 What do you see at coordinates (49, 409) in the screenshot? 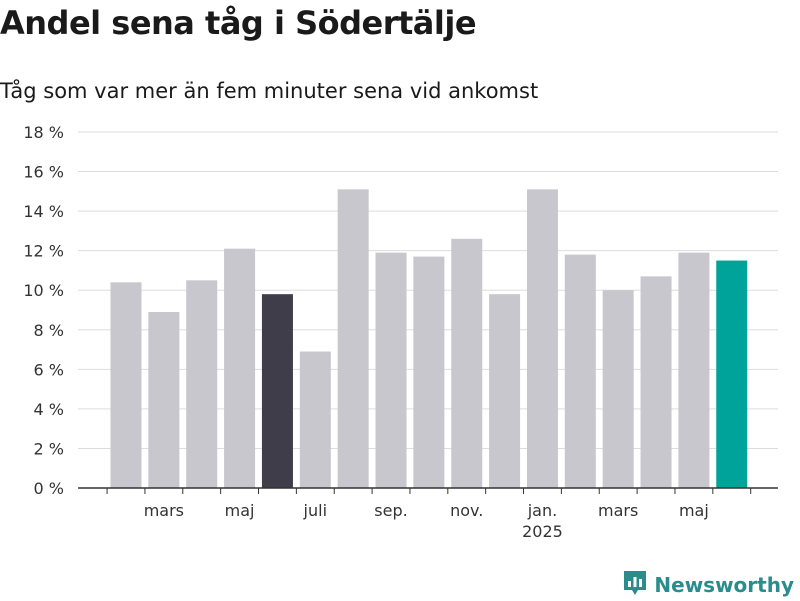
I see `y-tick-label: 4 %` at bounding box center [49, 409].